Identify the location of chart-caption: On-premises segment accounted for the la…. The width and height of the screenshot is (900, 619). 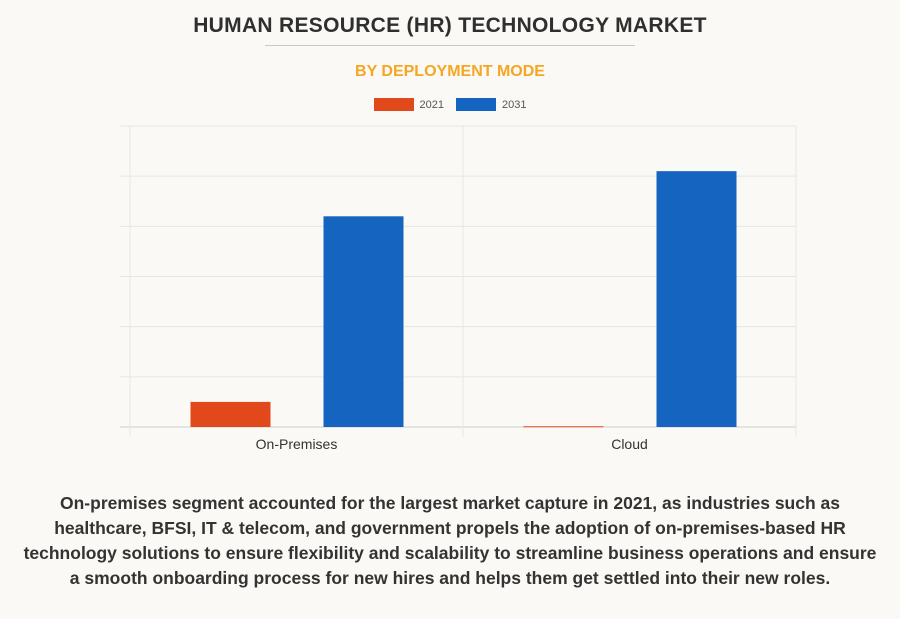
(450, 540).